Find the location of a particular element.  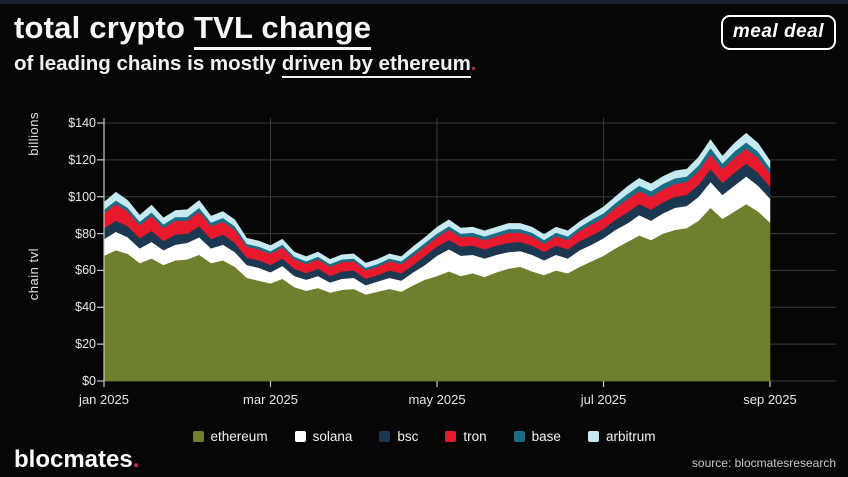

x-tick-label: may 2025 is located at coordinates (437, 399).